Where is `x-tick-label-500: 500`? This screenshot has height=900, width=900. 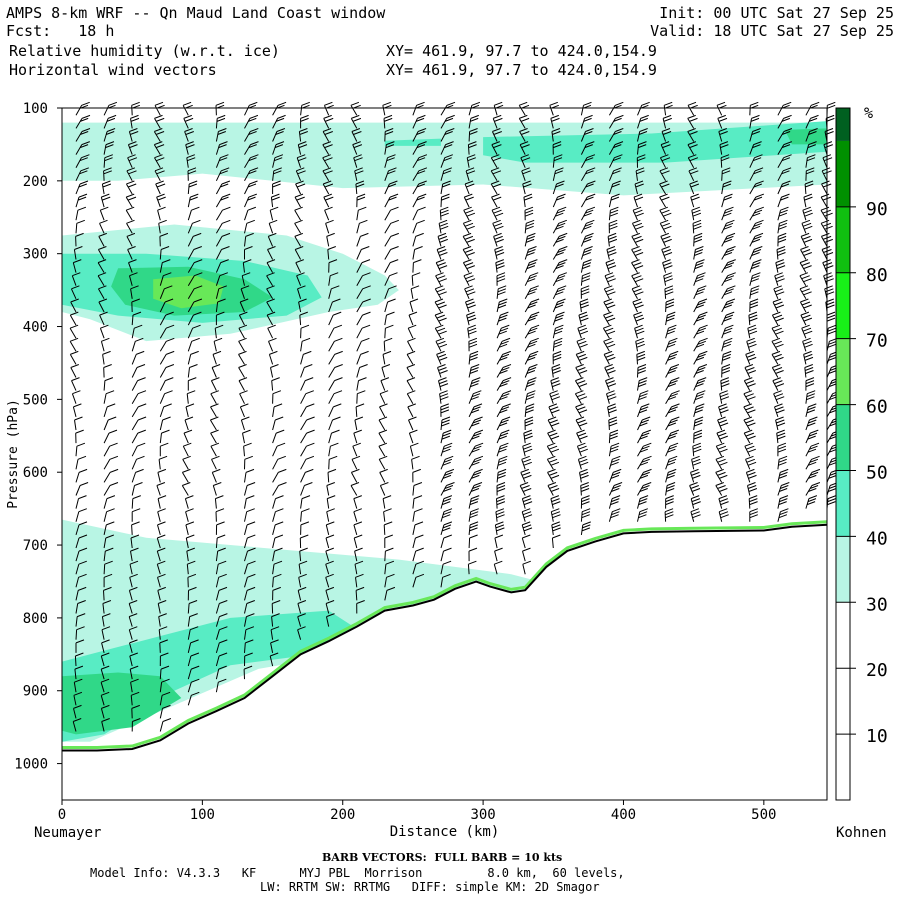 x-tick-label-500: 500 is located at coordinates (763, 815).